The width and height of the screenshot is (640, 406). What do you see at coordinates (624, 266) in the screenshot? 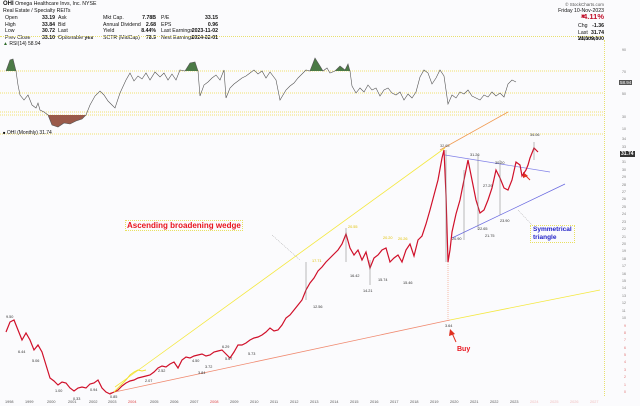
I see `svg-text: 17` at bounding box center [624, 266].